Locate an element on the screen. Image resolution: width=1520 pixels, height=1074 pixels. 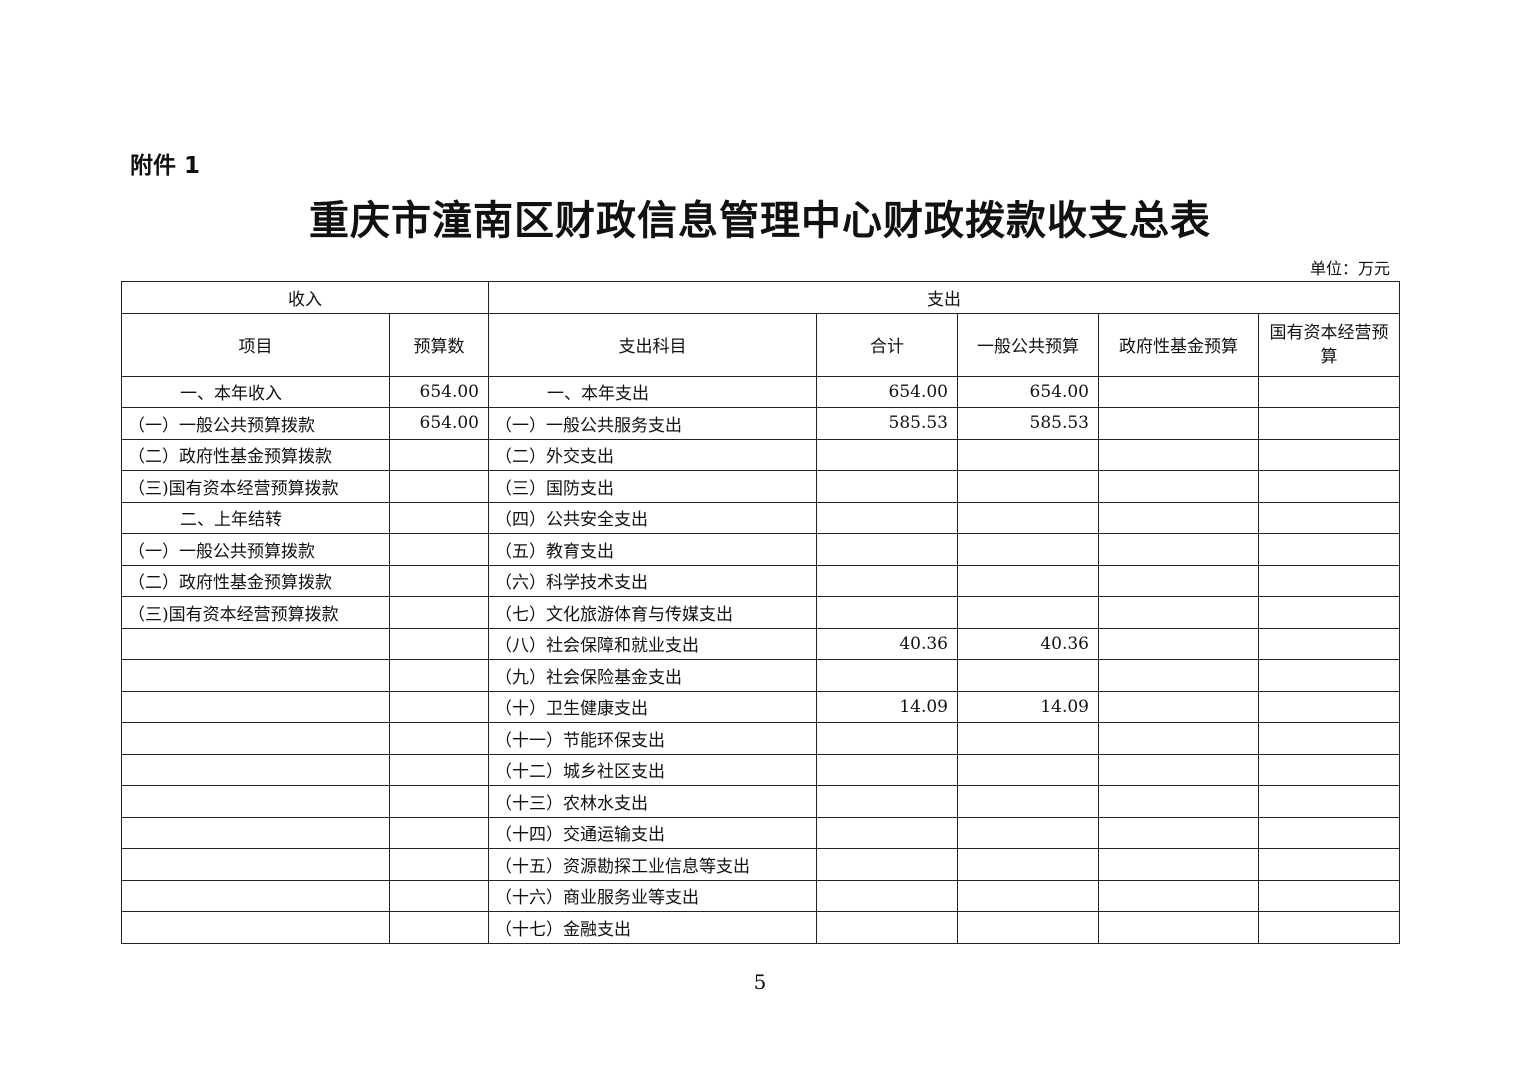
cell-subject: （三）国防支出 is located at coordinates (652, 486).